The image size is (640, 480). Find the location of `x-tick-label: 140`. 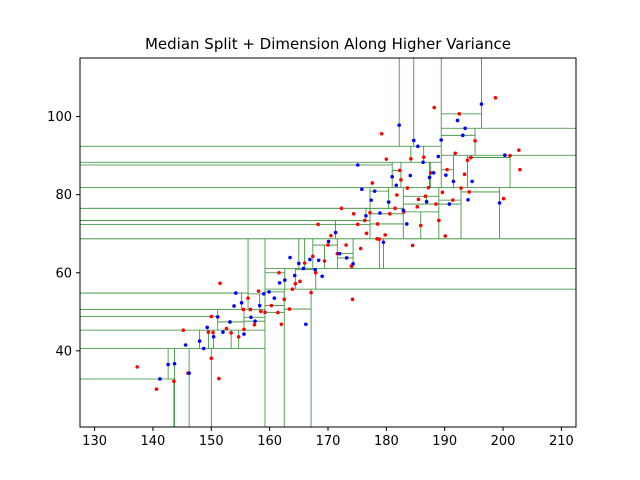

x-tick-label: 140 is located at coordinates (153, 441).